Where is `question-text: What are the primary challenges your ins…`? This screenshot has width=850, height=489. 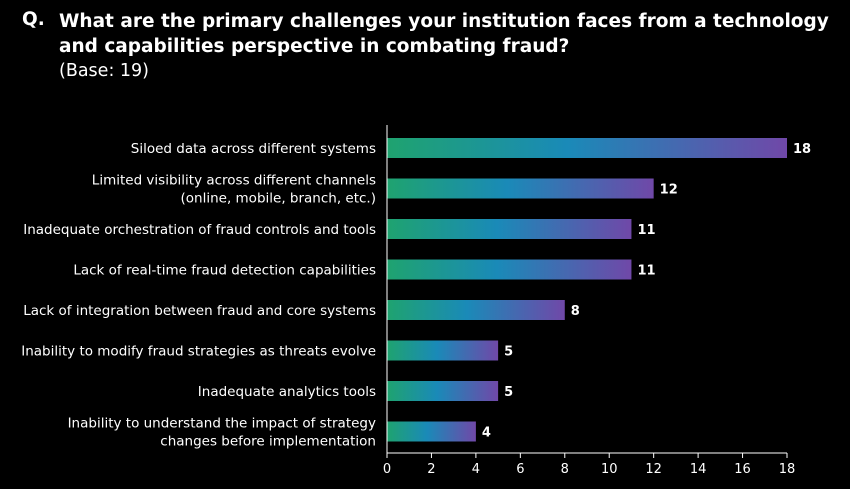 question-text: What are the primary challenges your ins… is located at coordinates (444, 34).